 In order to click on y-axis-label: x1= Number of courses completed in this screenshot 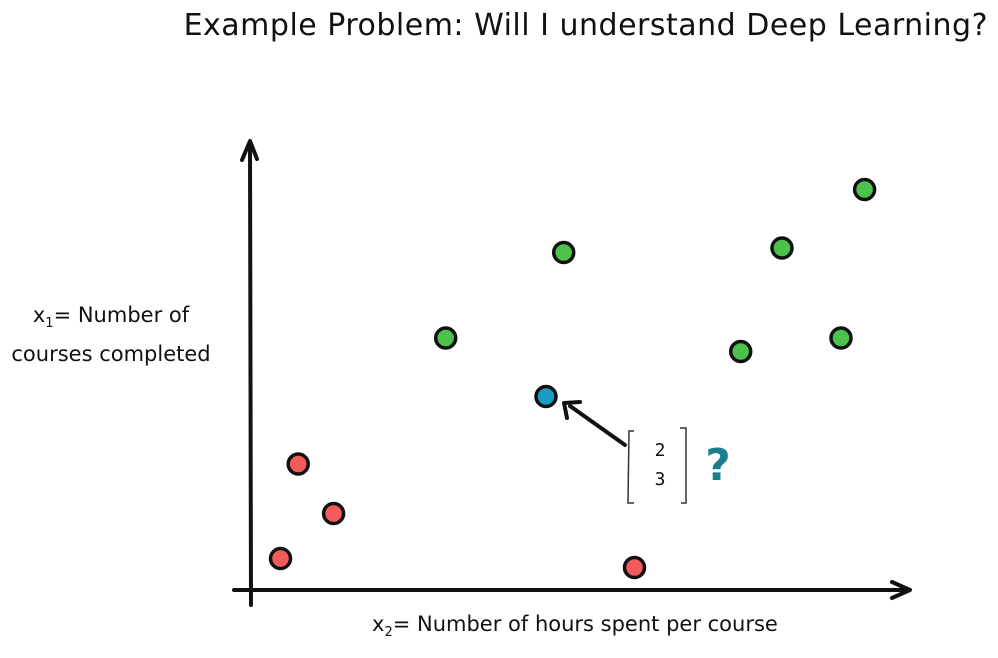, I will do `click(111, 335)`.